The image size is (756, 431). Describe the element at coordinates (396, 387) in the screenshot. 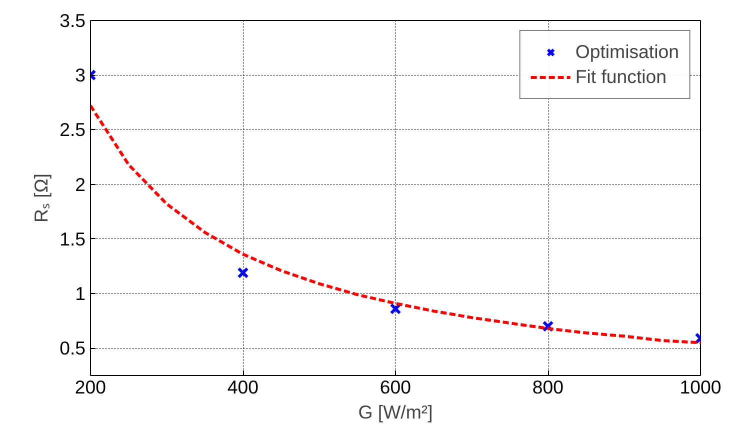

I see `x-tick-label: 600` at that location.